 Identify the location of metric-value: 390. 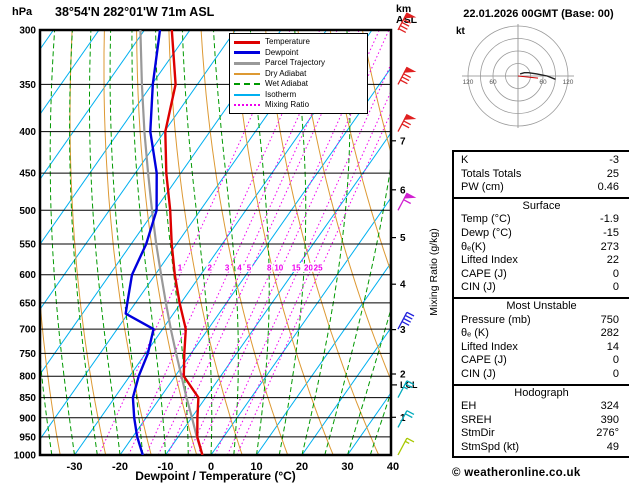
(609, 419).